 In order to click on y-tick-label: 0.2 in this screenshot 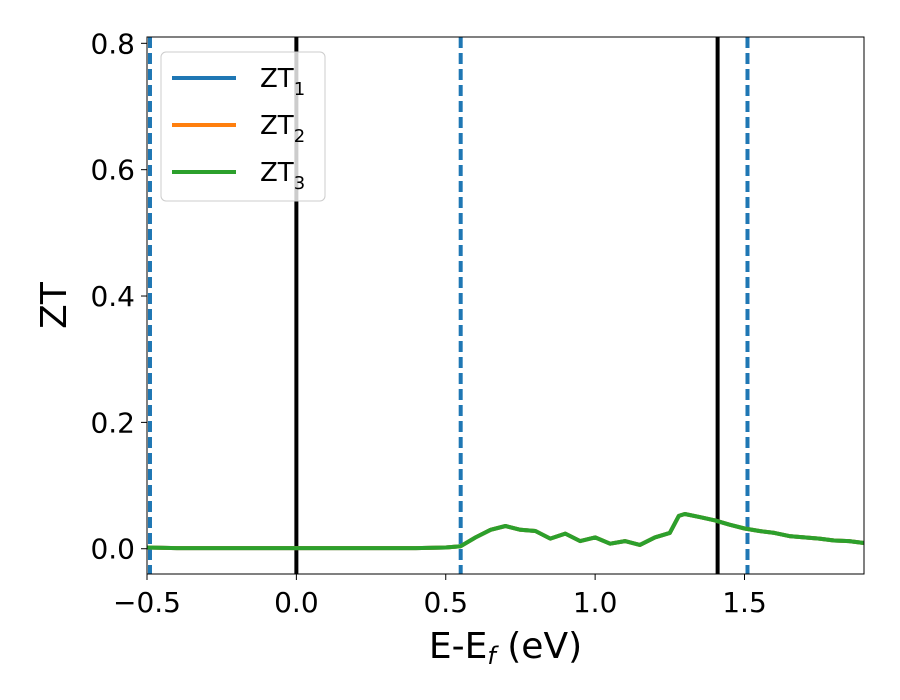, I will do `click(112, 422)`.